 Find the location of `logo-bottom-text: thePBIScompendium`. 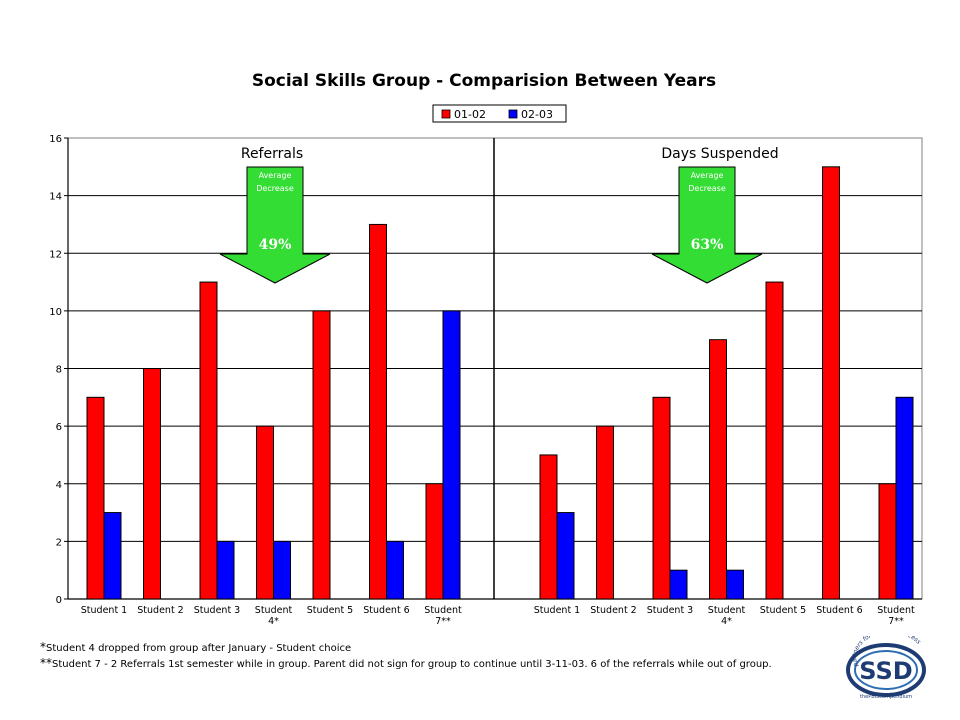

logo-bottom-text: thePBIScompendium is located at coordinates (886, 697).